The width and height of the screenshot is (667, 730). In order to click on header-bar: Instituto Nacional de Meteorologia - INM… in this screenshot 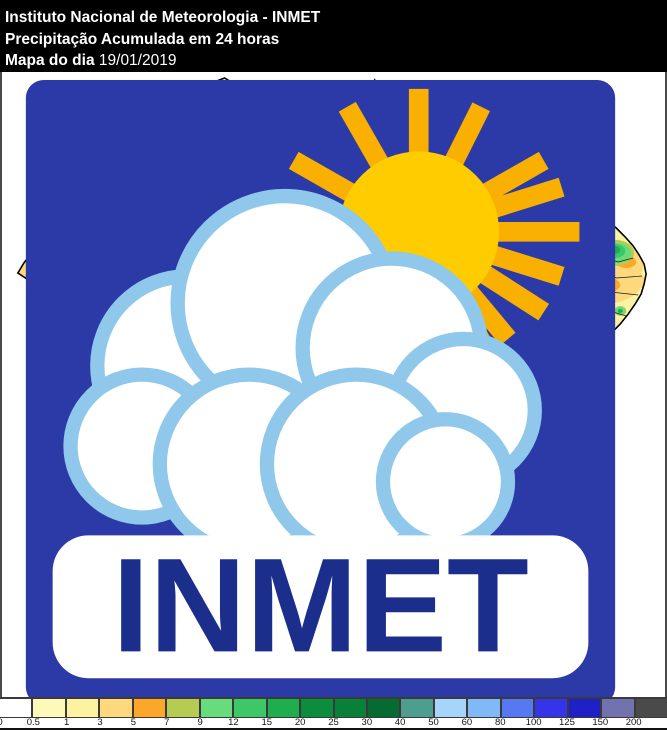, I will do `click(333, 36)`.